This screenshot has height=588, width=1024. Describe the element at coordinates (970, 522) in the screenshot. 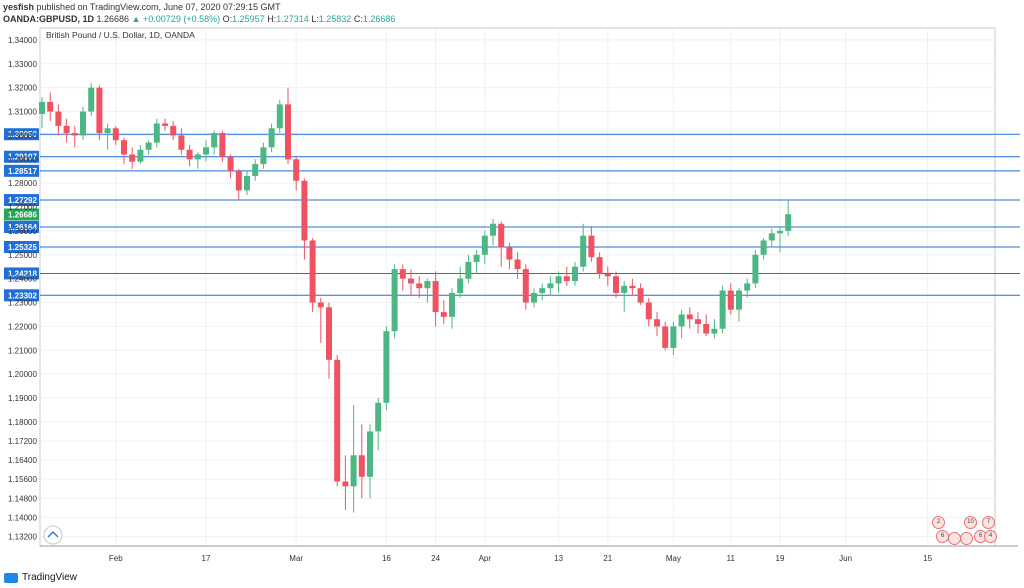

I see `event-flag-icon: 10` at that location.